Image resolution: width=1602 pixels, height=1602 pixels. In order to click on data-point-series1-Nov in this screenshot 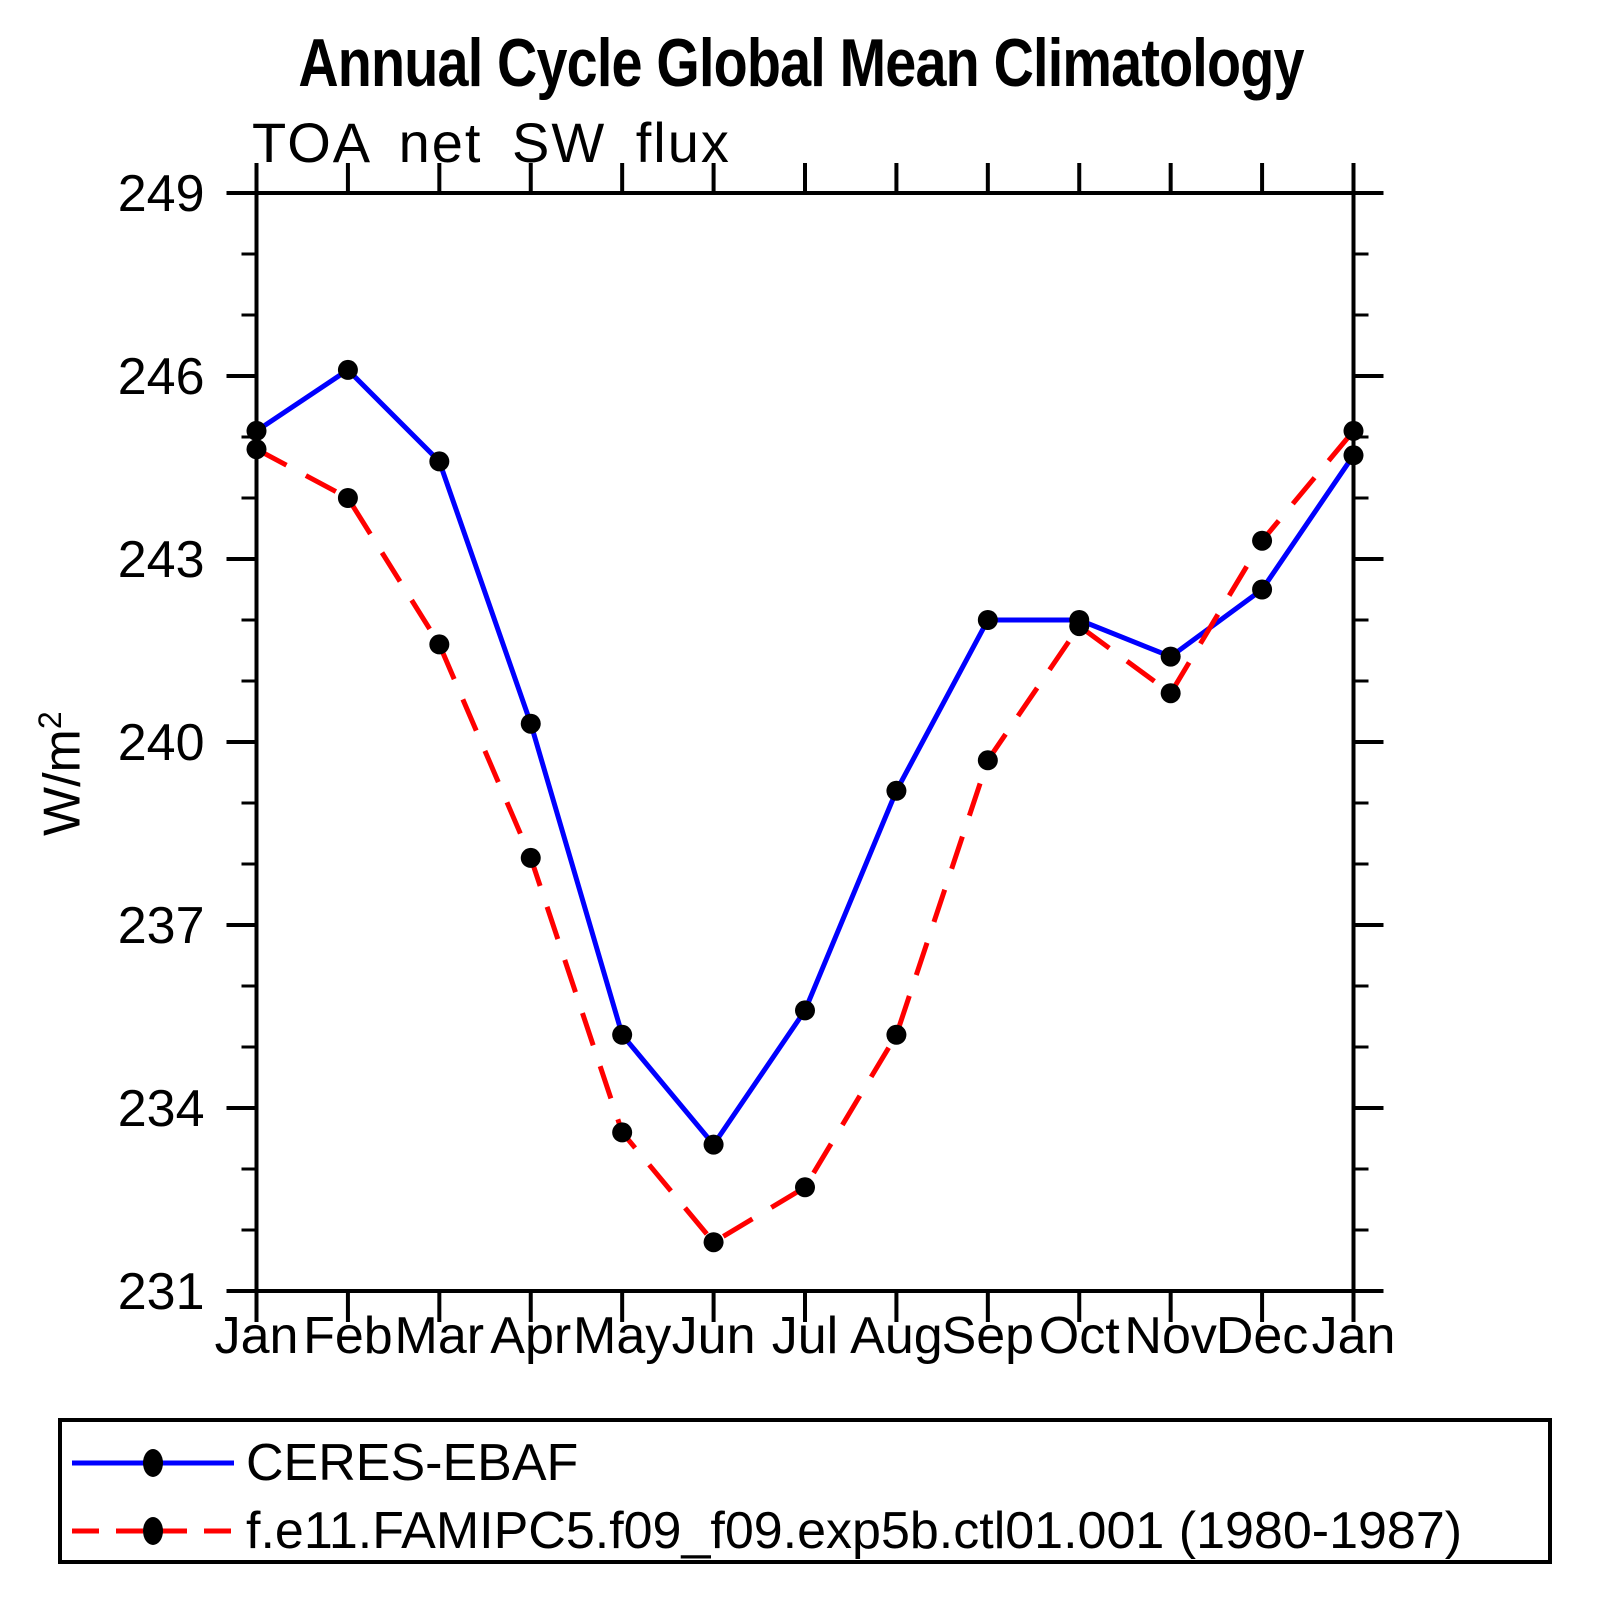, I will do `click(1170, 693)`.